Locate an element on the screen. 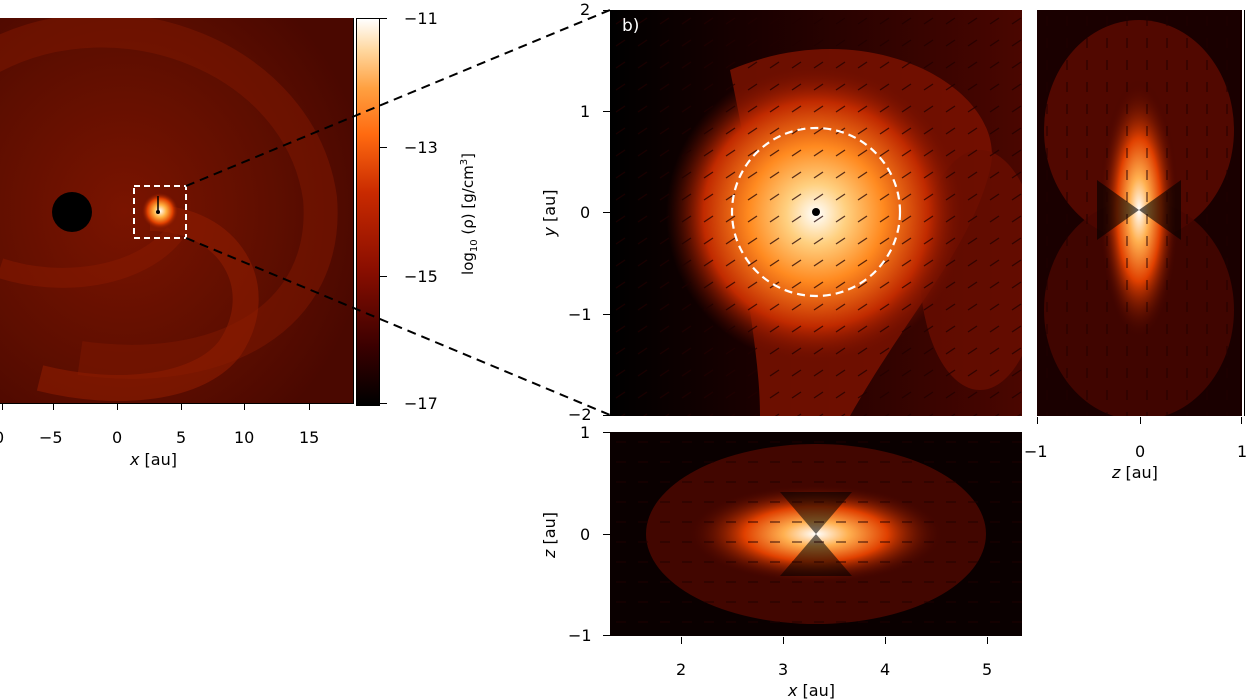 The width and height of the screenshot is (1250, 700). panel-xz-map is located at coordinates (816, 534).